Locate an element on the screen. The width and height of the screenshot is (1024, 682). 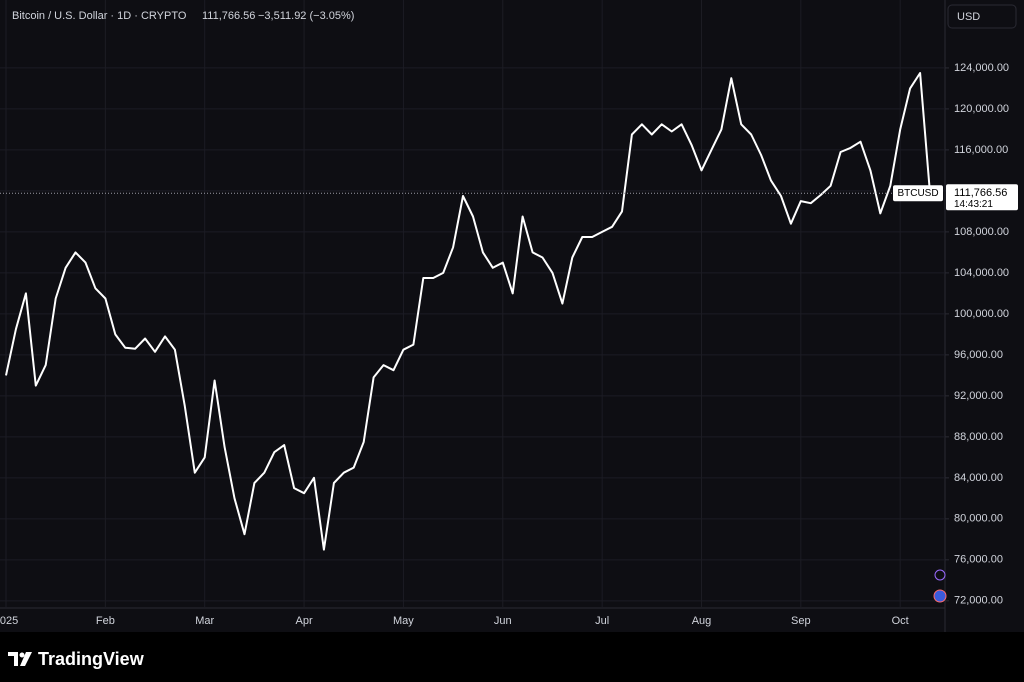
price-tag is located at coordinates (982, 197).